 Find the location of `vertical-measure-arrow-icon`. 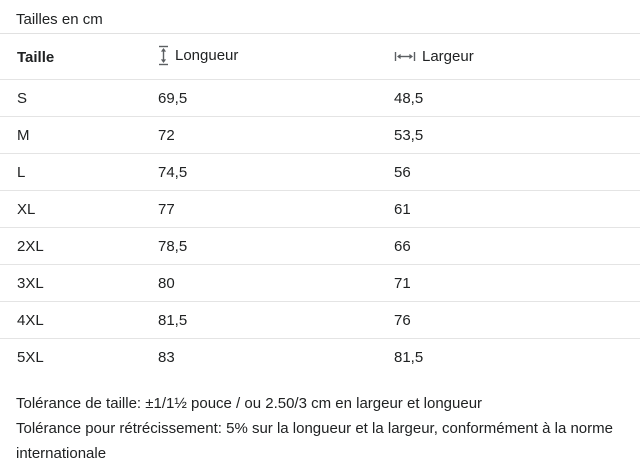

vertical-measure-arrow-icon is located at coordinates (163, 55).